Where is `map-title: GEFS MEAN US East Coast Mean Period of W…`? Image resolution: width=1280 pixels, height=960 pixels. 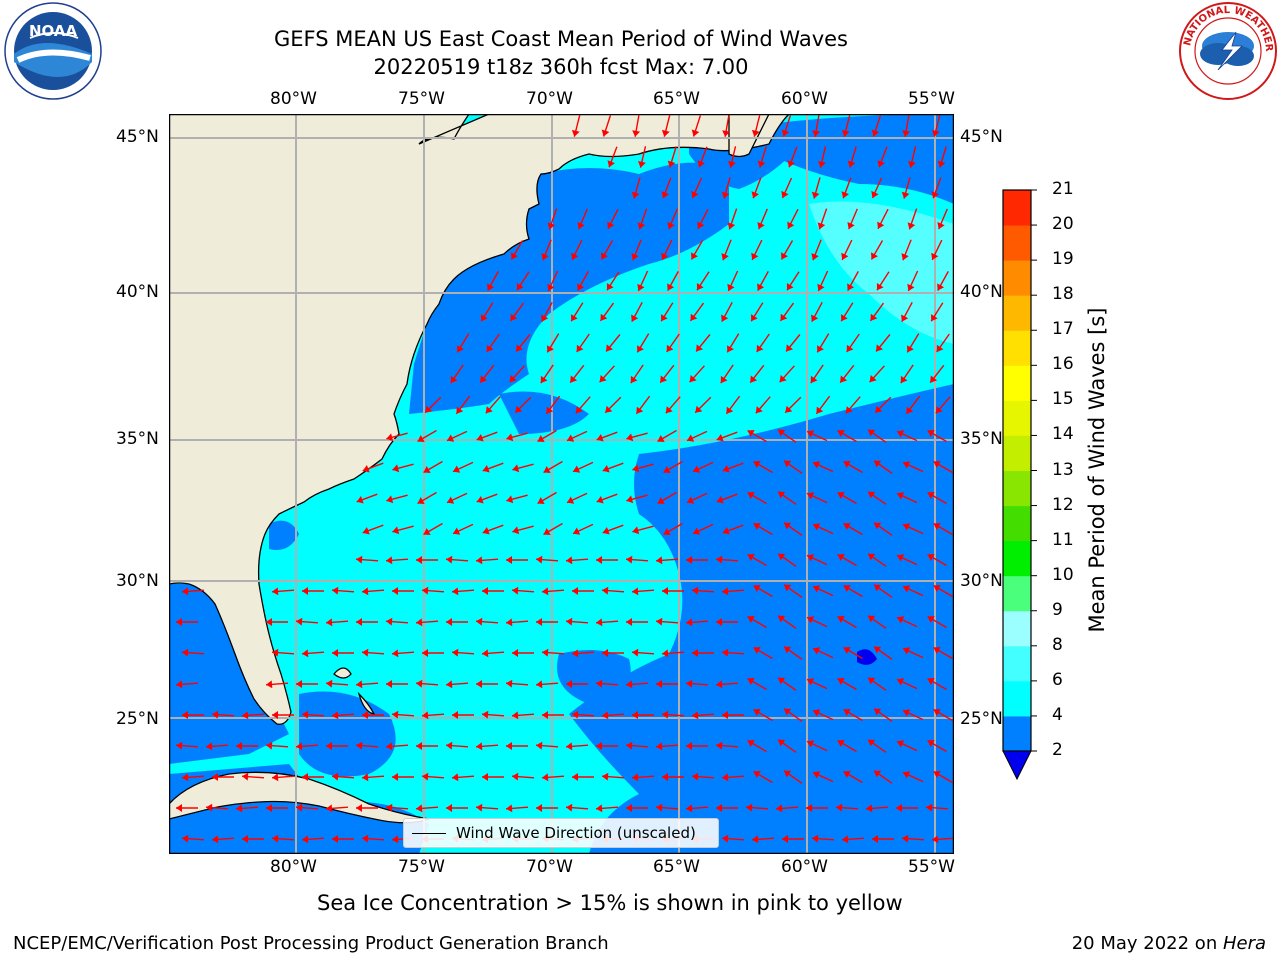
map-title: GEFS MEAN US East Coast Mean Period of W… is located at coordinates (561, 39).